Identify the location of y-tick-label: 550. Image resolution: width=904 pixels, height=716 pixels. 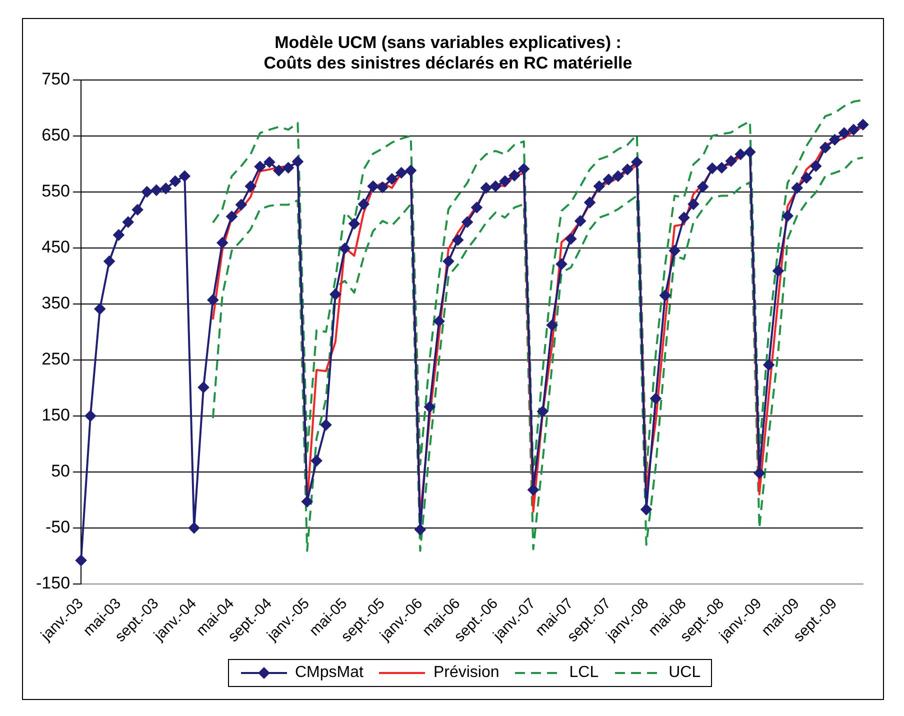
(56, 191).